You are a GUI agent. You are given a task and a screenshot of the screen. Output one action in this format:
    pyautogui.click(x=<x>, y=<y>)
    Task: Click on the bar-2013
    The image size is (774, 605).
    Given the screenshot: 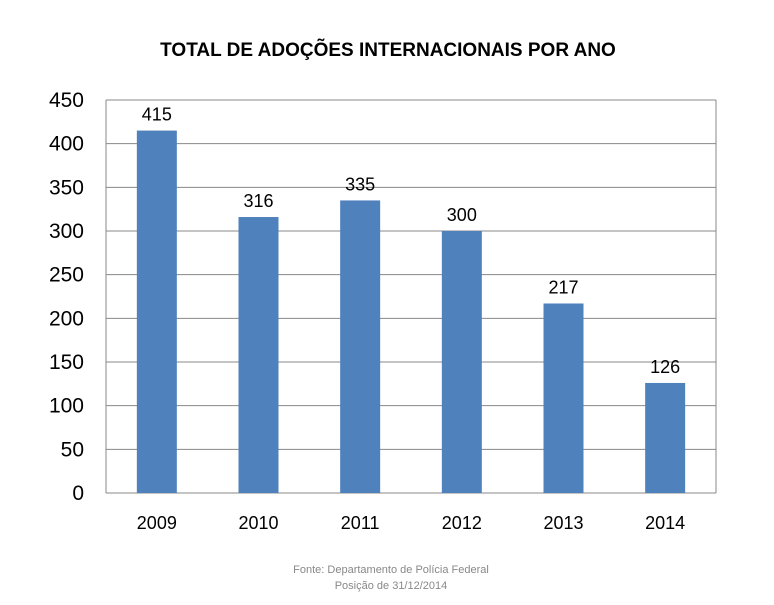 What is the action you would take?
    pyautogui.click(x=563, y=398)
    